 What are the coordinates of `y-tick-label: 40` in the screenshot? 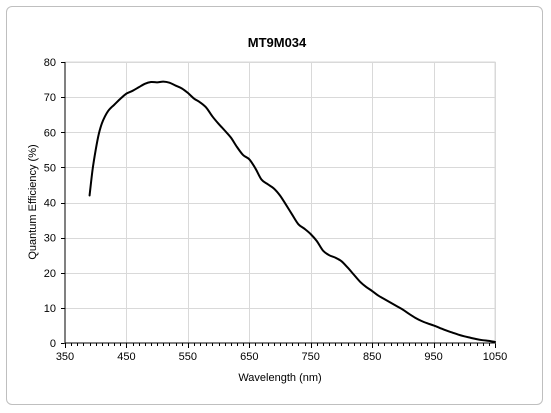 It's located at (50, 204).